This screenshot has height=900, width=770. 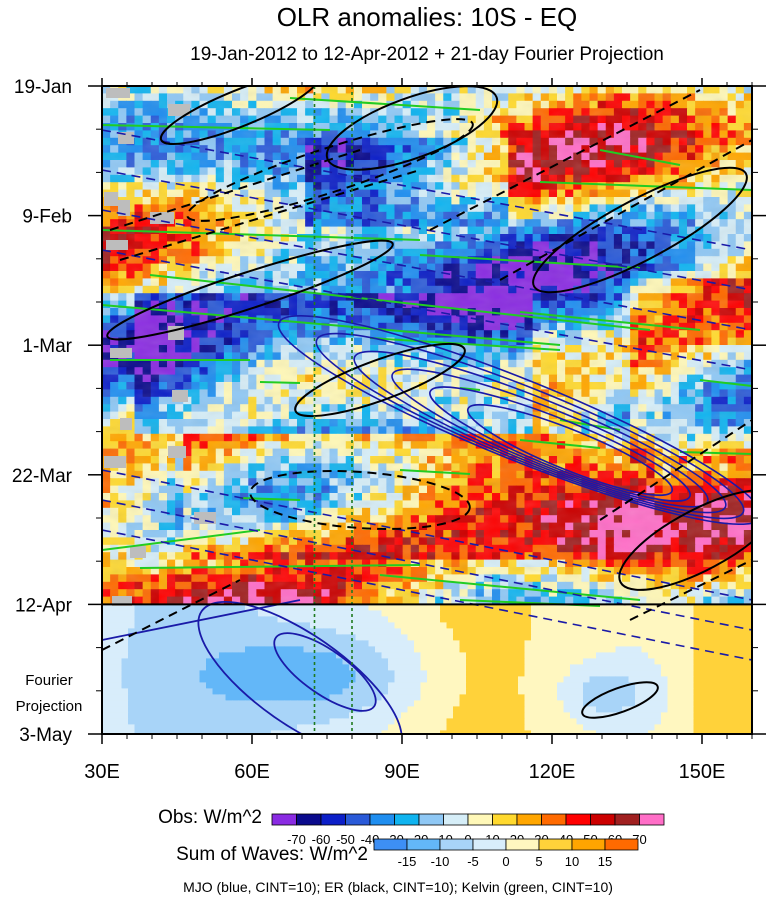 What do you see at coordinates (427, 17) in the screenshot?
I see `chart-title: OLR anomalies: 10S - EQ` at bounding box center [427, 17].